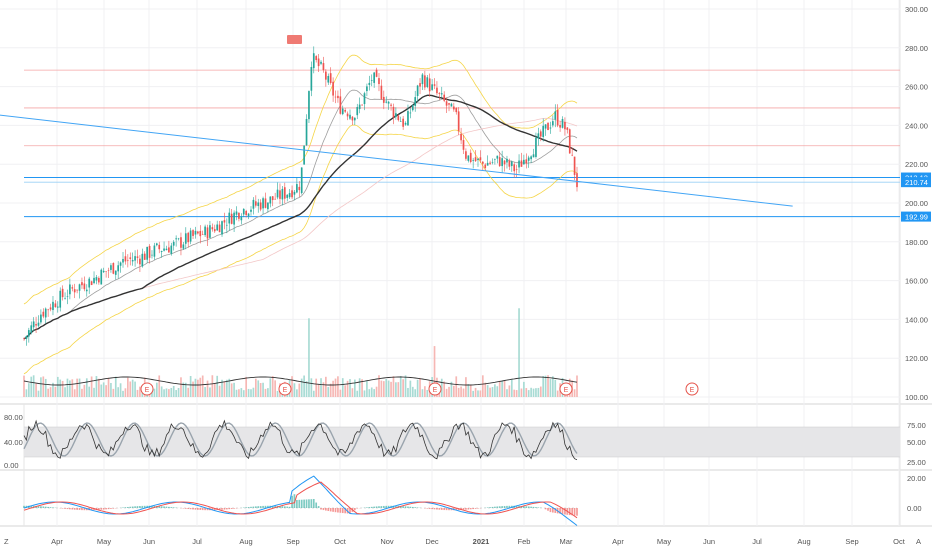 Image resolution: width=932 pixels, height=550 pixels. I want to click on time-tick-label: Oct, so click(899, 541).